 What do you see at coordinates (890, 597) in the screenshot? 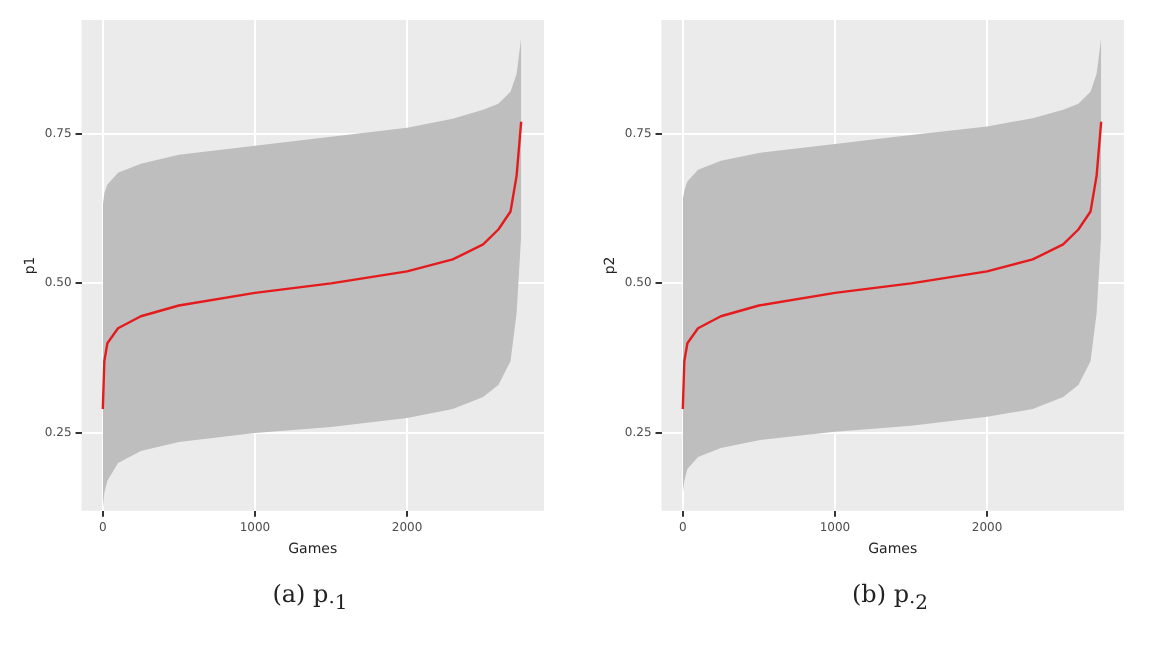
I see `text: (b) p$_{·2}$` at bounding box center [890, 597].